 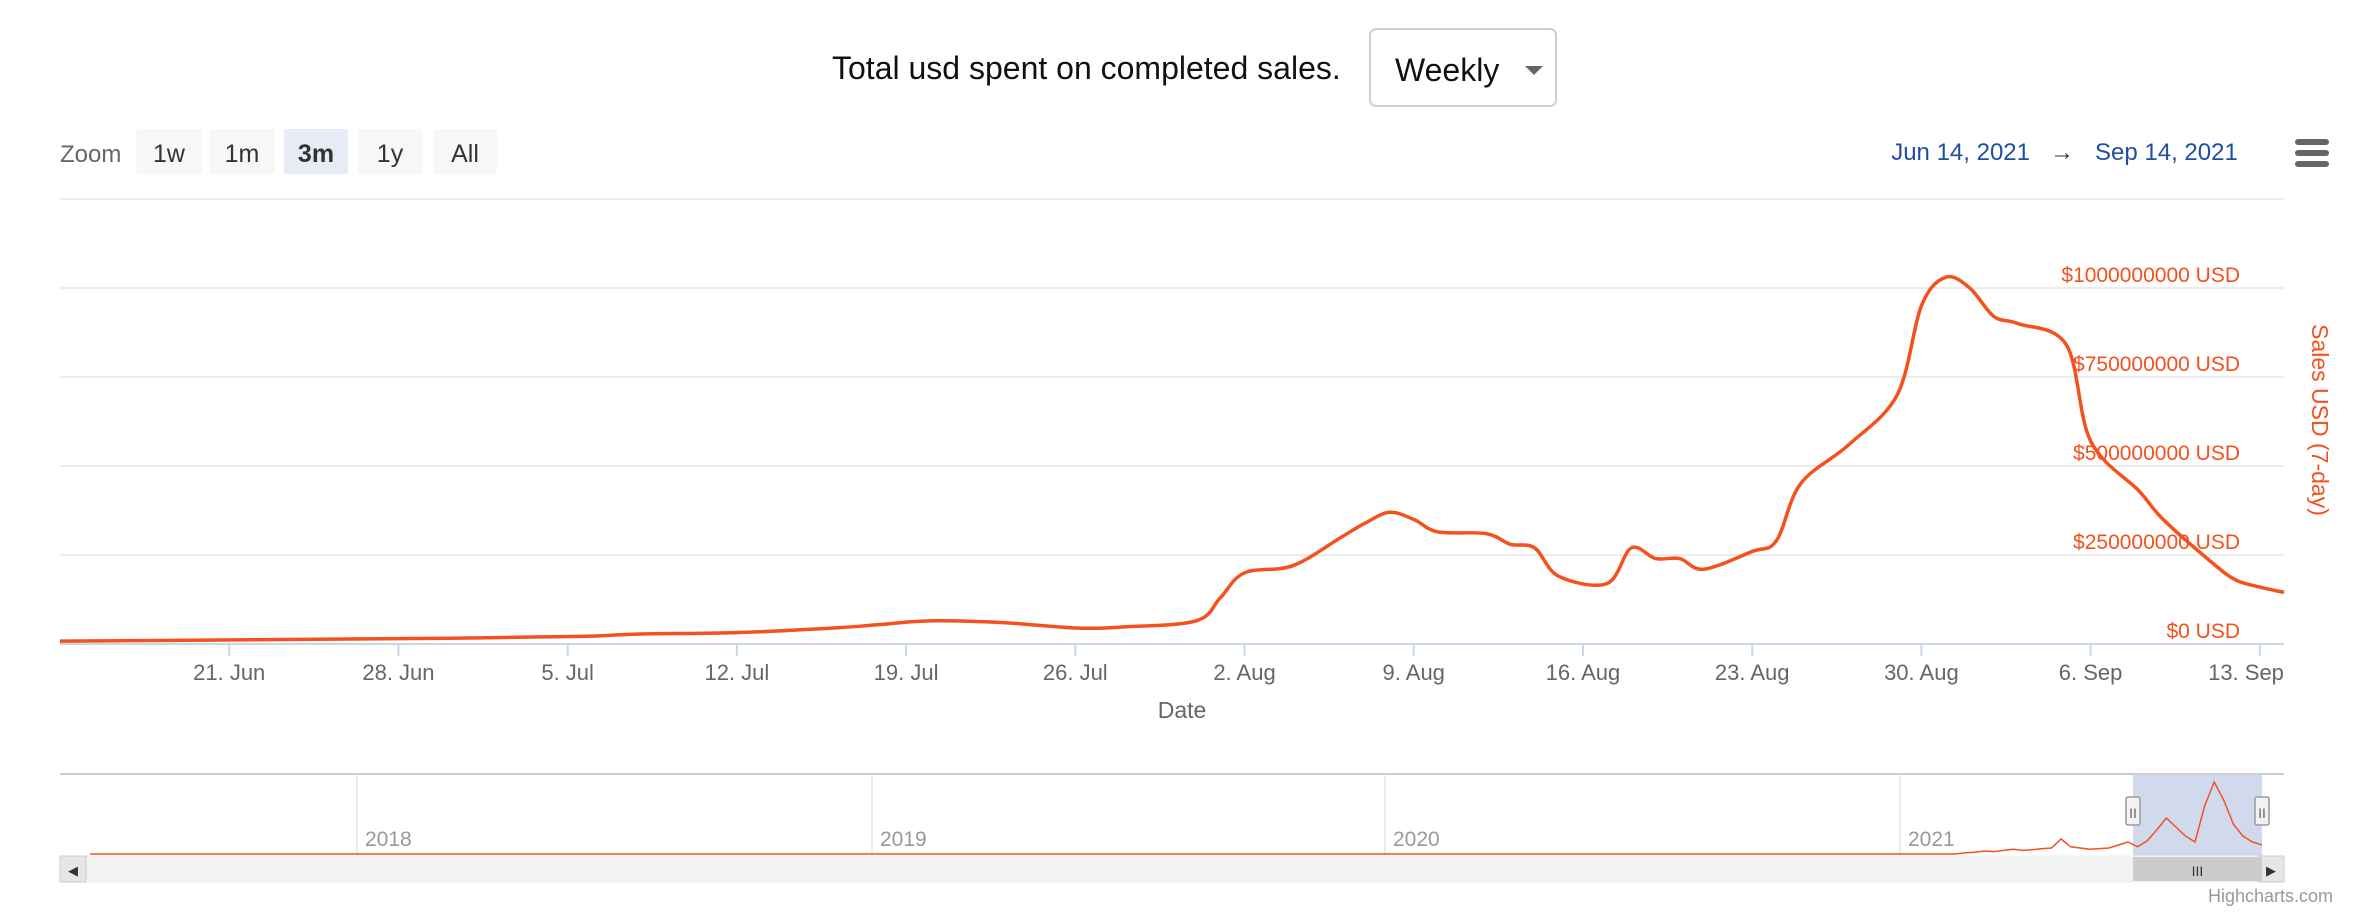 I want to click on navigator-year-label: 2018, so click(x=388, y=839).